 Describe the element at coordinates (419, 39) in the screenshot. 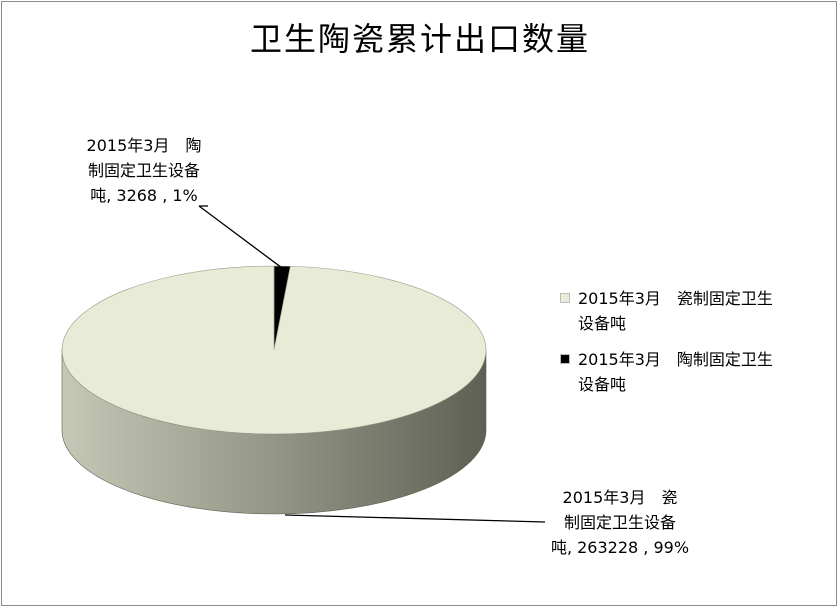

I see `chart-title: 卫生陶瓷累计出口数量` at that location.